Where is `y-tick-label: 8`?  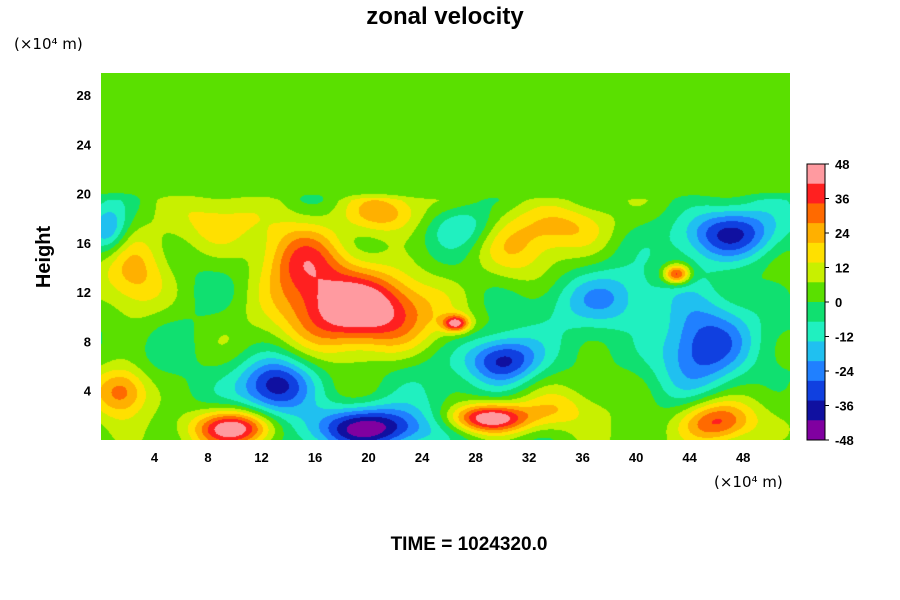
y-tick-label: 8 is located at coordinates (87, 341).